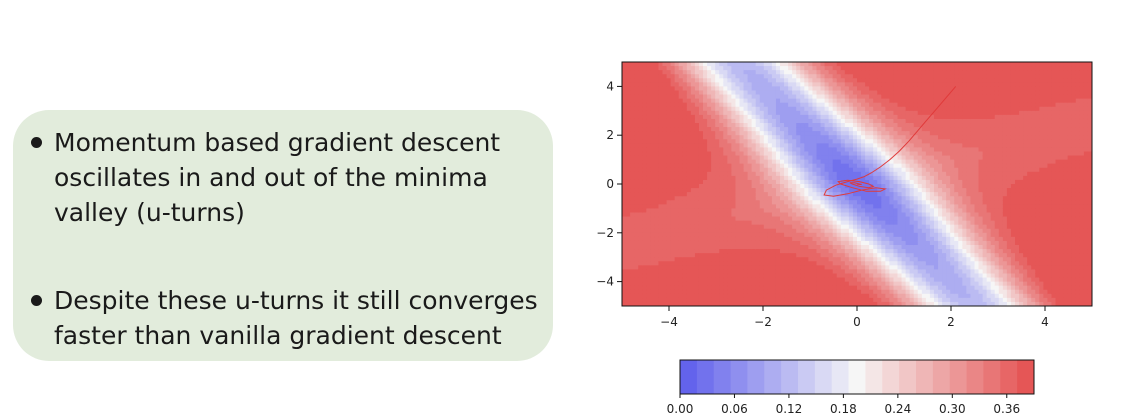 The image size is (1134, 420). What do you see at coordinates (789, 409) in the screenshot?
I see `colorbar-tick-label: 0.12` at bounding box center [789, 409].